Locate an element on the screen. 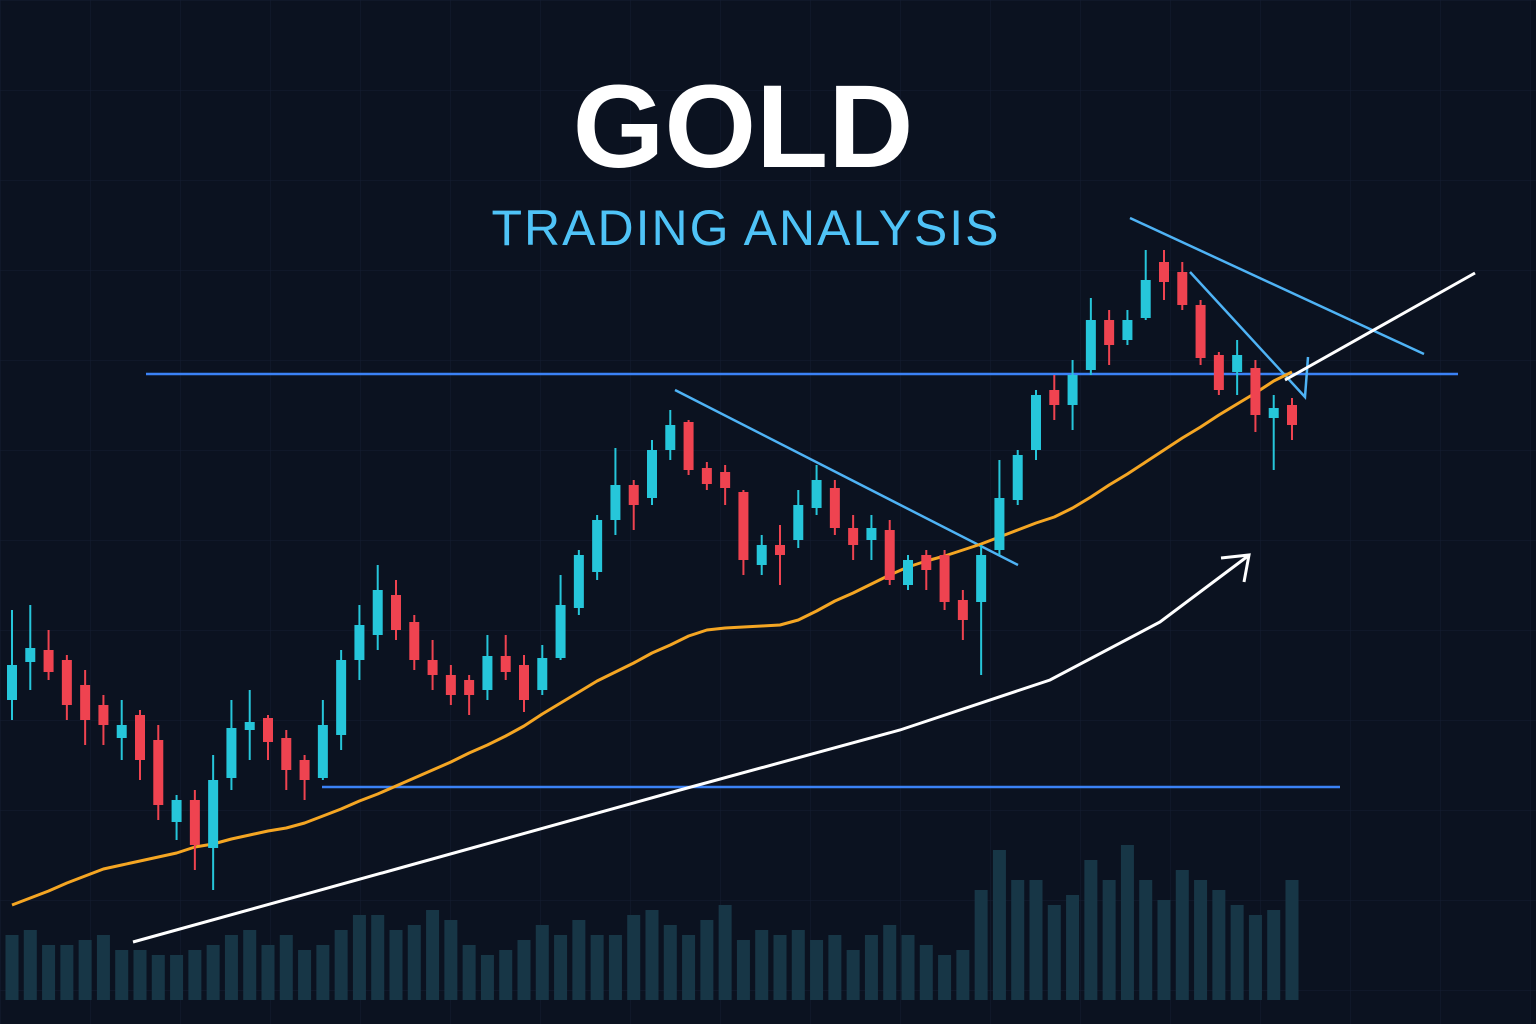 The width and height of the screenshot is (1536, 1024). subtitle: TRADING ANALYSIS is located at coordinates (746, 228).